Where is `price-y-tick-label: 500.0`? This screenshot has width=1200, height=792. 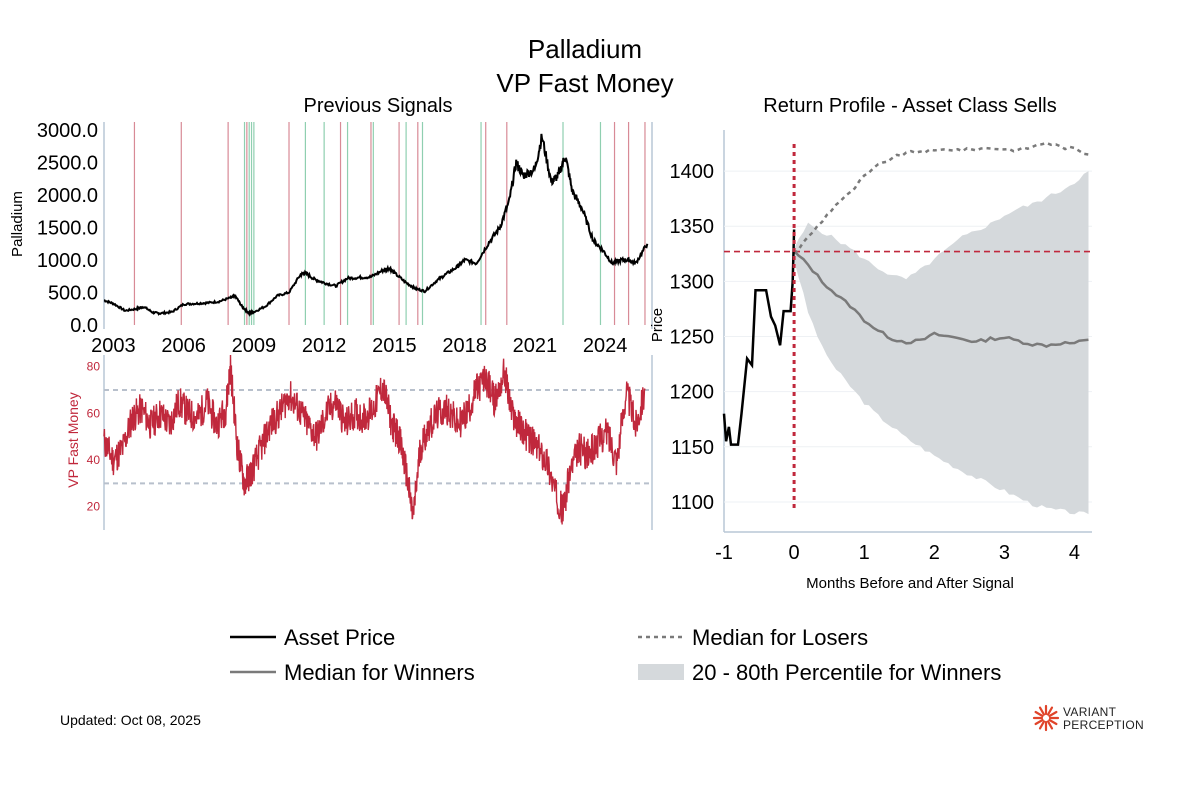 price-y-tick-label: 500.0 is located at coordinates (73, 294).